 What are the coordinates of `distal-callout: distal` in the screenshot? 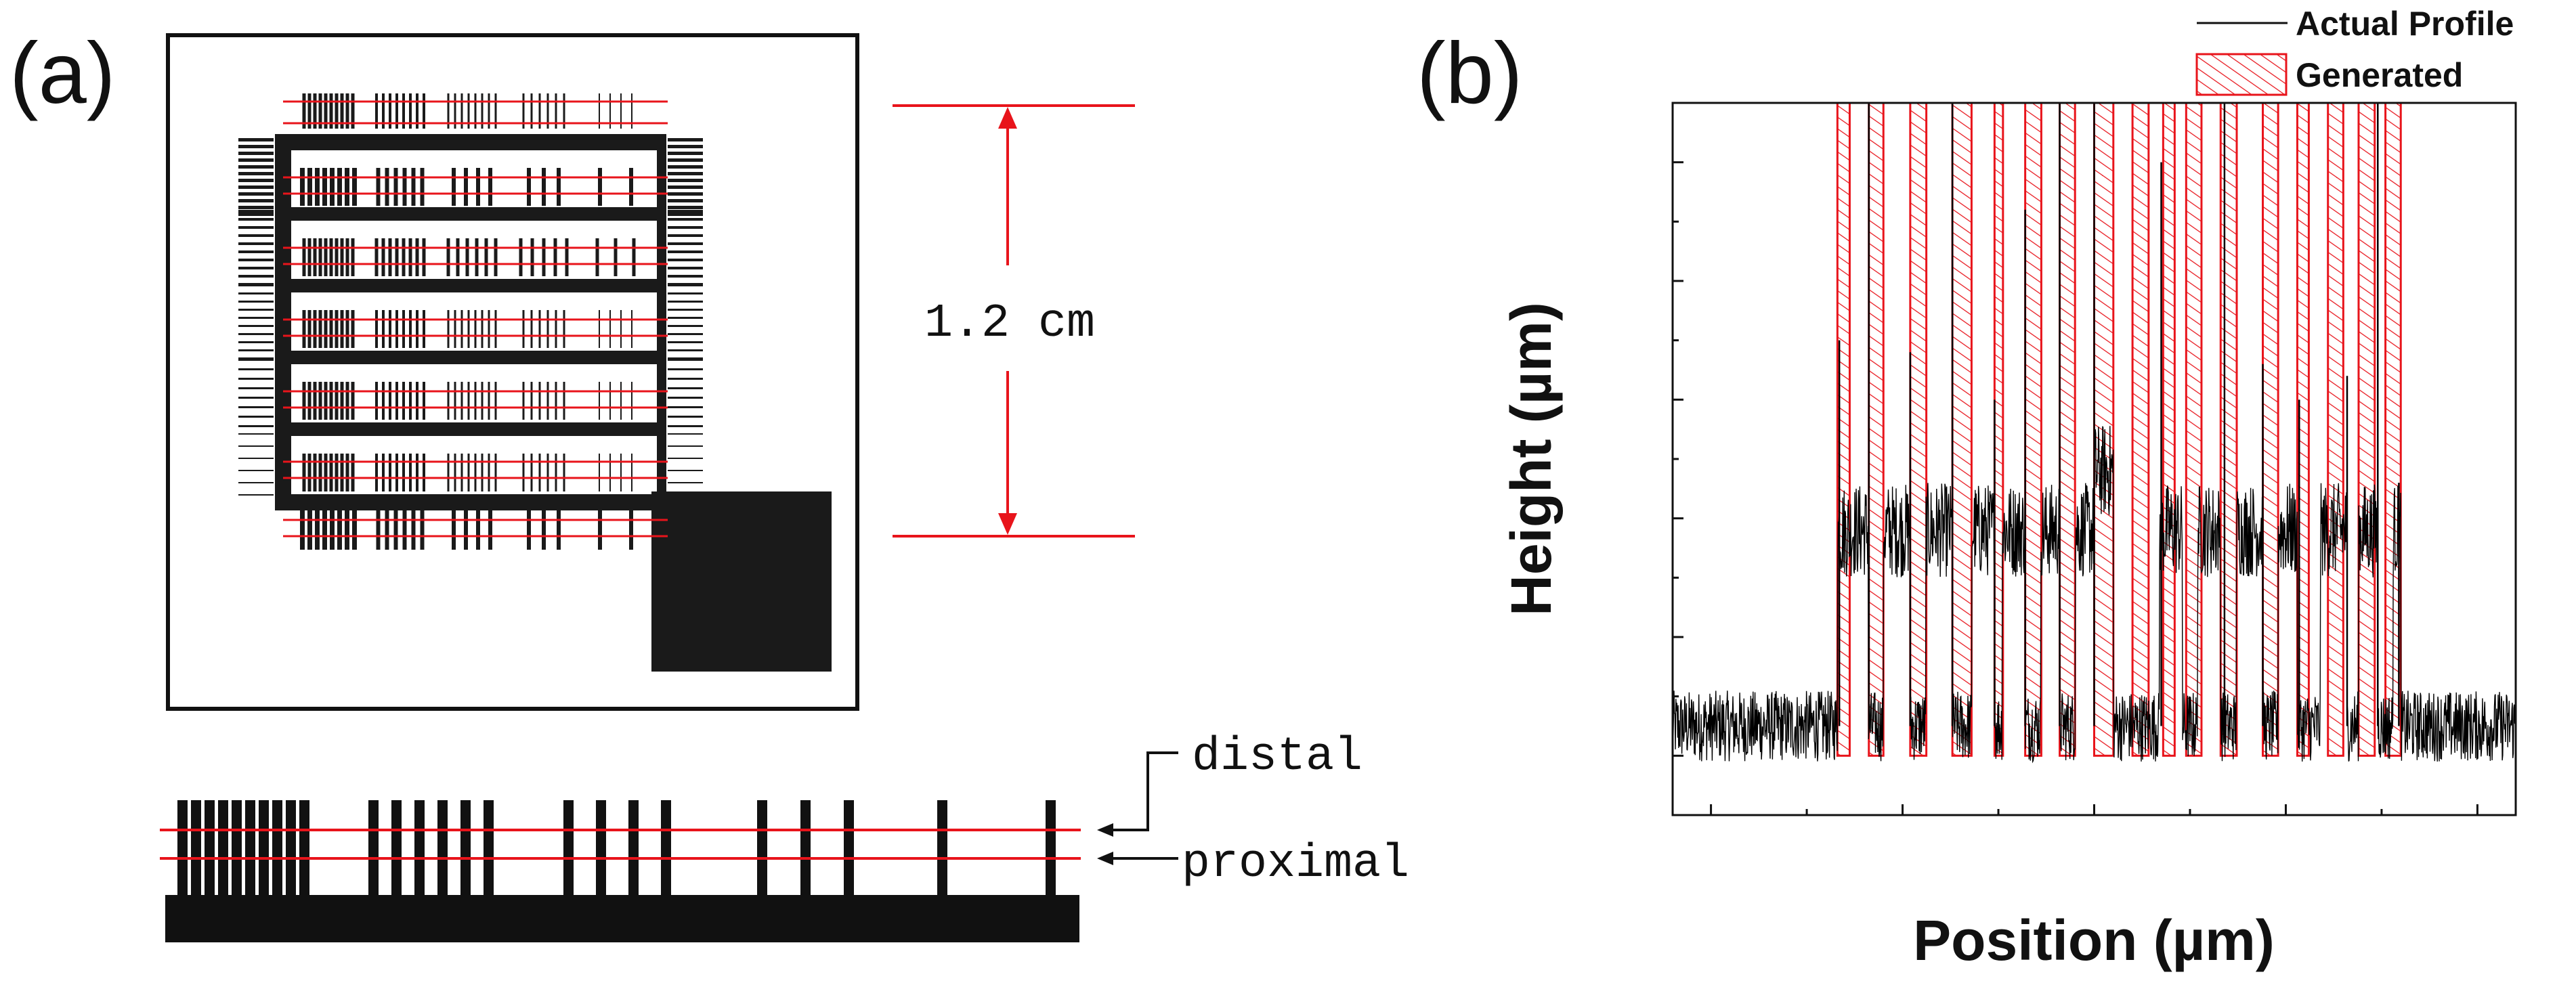 It's located at (1229, 784).